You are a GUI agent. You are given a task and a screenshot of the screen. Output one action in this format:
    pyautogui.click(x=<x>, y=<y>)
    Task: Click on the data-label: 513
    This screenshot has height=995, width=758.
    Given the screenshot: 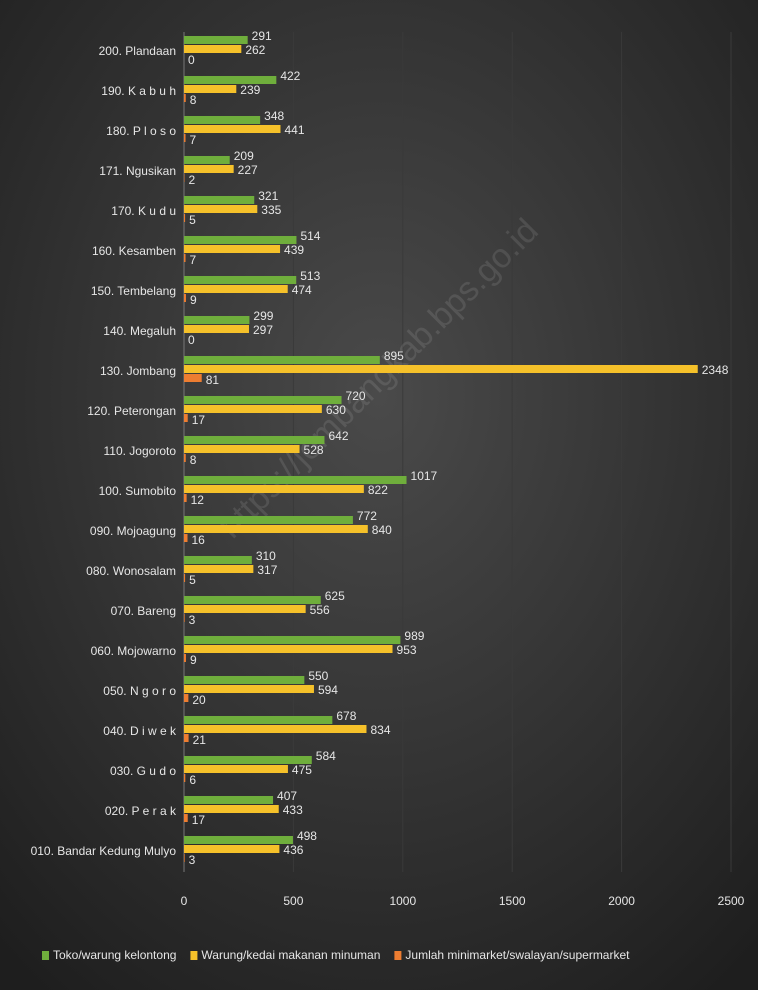 What is the action you would take?
    pyautogui.click(x=310, y=276)
    